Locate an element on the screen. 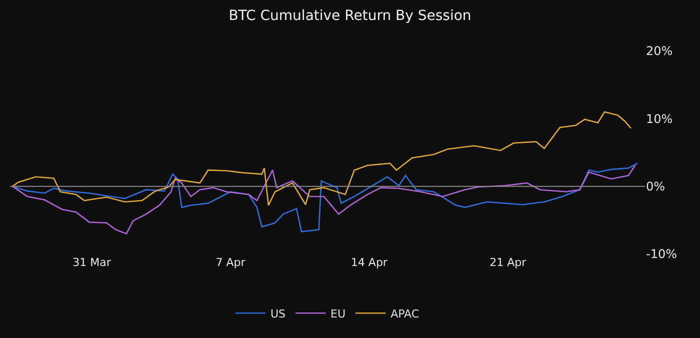 The image size is (700, 338). legend-label: EU is located at coordinates (338, 313).